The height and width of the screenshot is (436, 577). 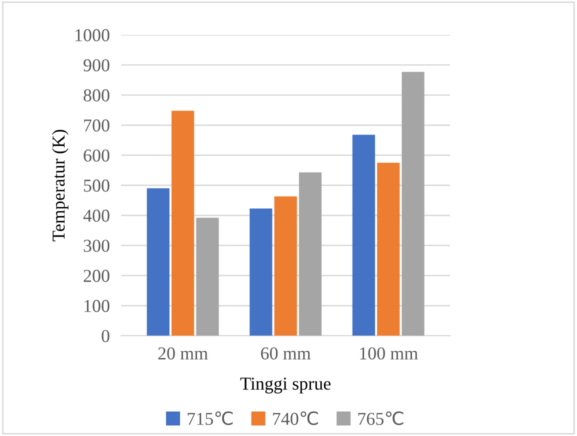 I want to click on x-tick-label: 20 mm, so click(x=183, y=353).